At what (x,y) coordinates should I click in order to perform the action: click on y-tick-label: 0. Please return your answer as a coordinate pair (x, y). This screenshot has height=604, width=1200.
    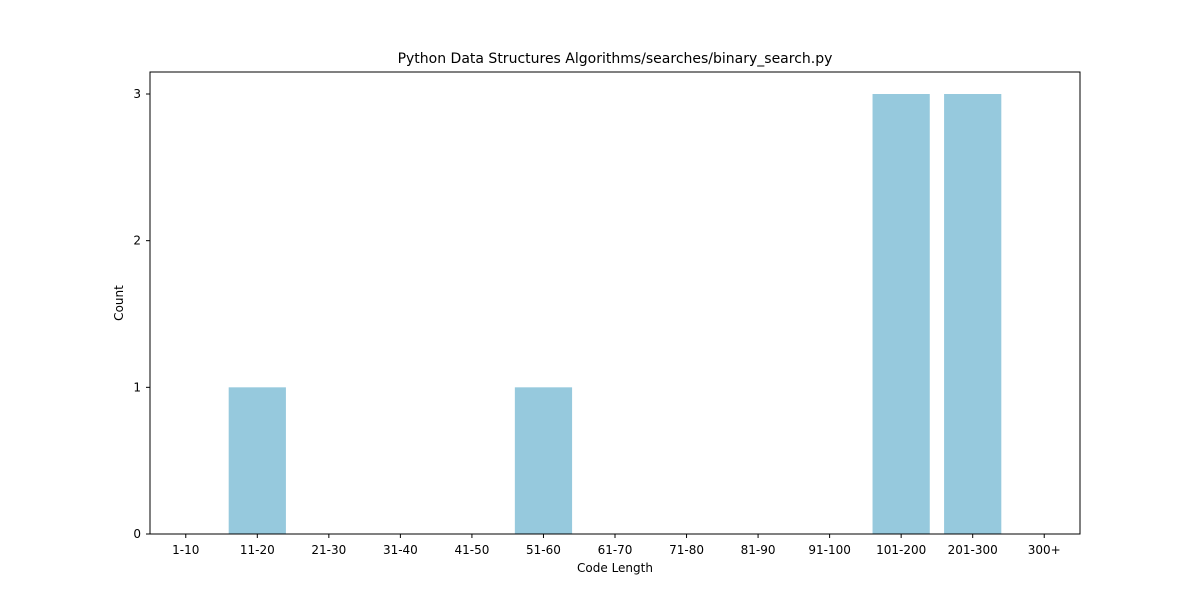
    Looking at the image, I should click on (137, 534).